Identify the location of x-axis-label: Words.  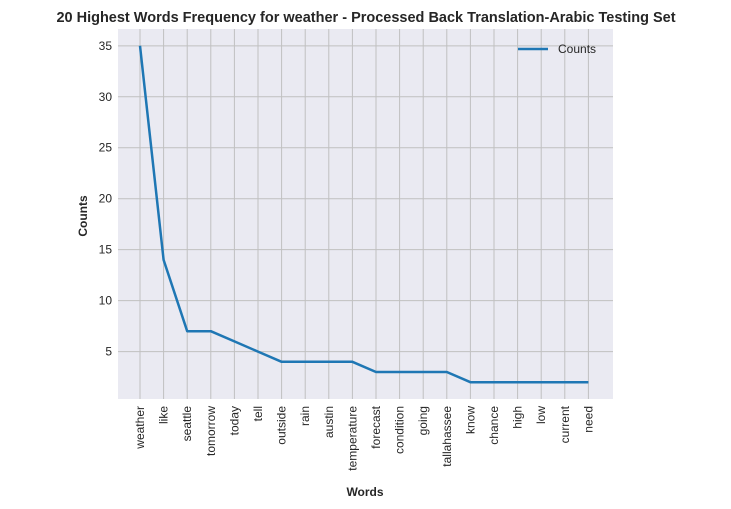
(364, 492).